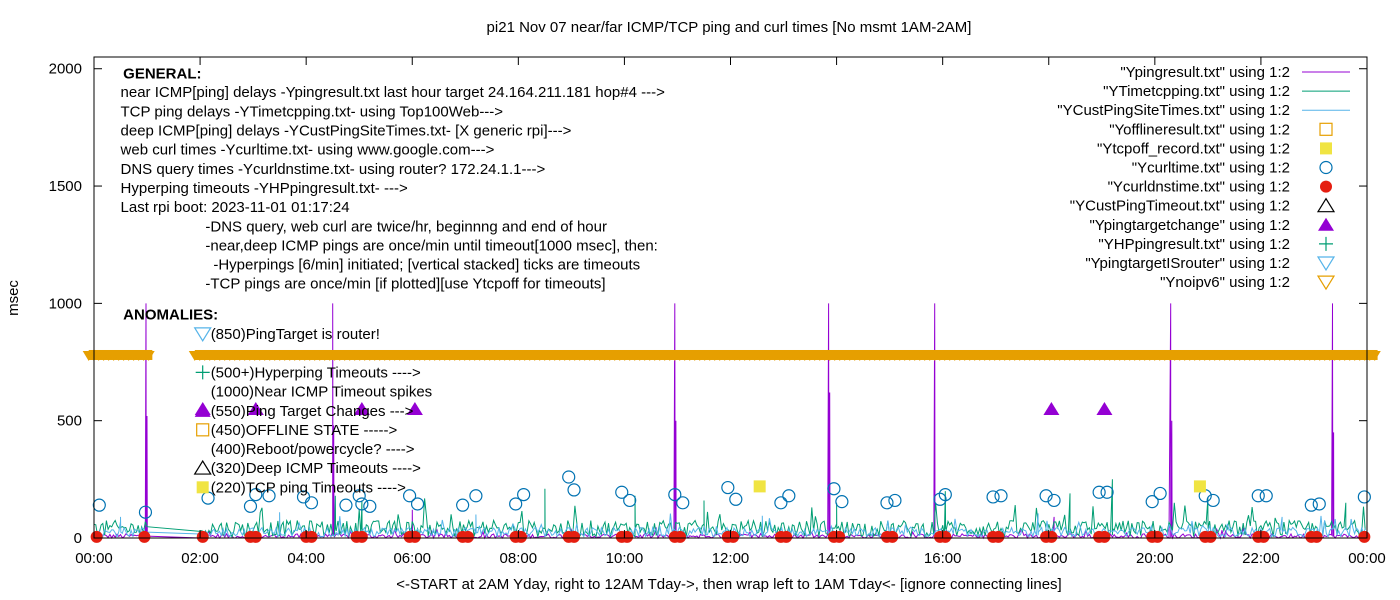 This screenshot has height=600, width=1400. Describe the element at coordinates (162, 73) in the screenshot. I see `annotation-text: GENERAL:` at that location.